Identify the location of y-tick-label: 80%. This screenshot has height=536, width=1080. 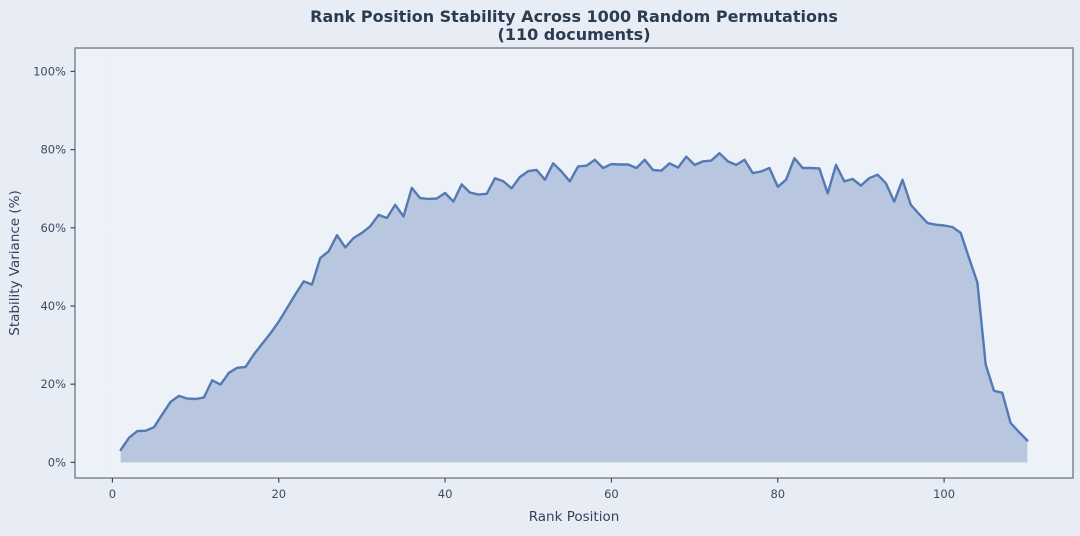
(53, 150).